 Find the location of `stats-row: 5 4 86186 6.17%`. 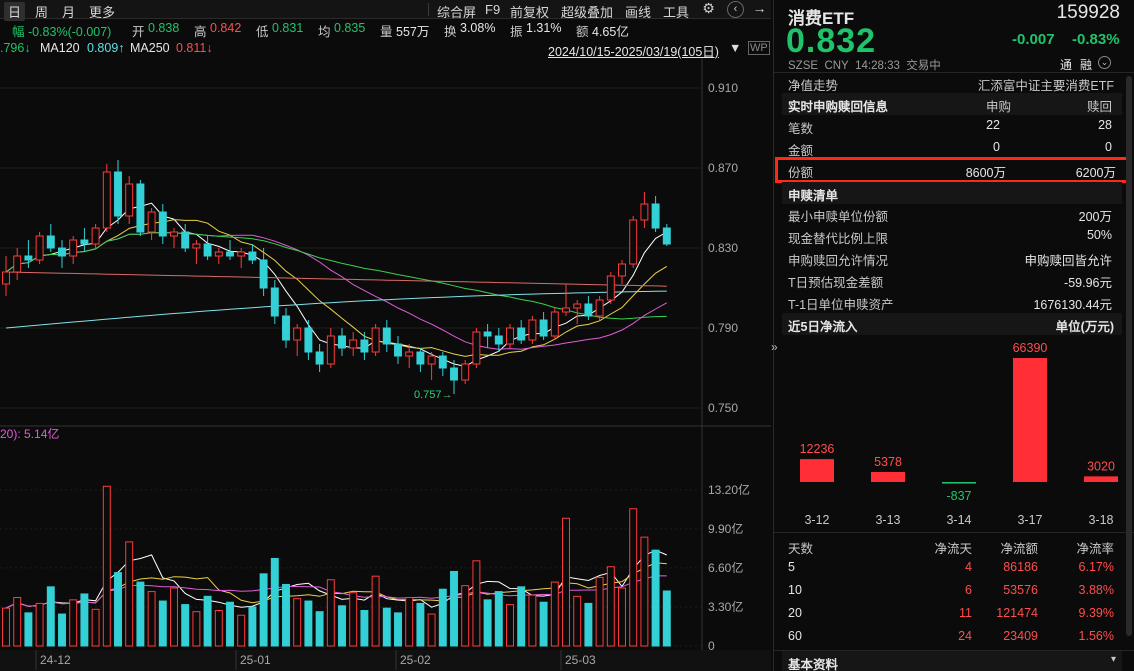

stats-row: 5 4 86186 6.17% is located at coordinates (952, 568).